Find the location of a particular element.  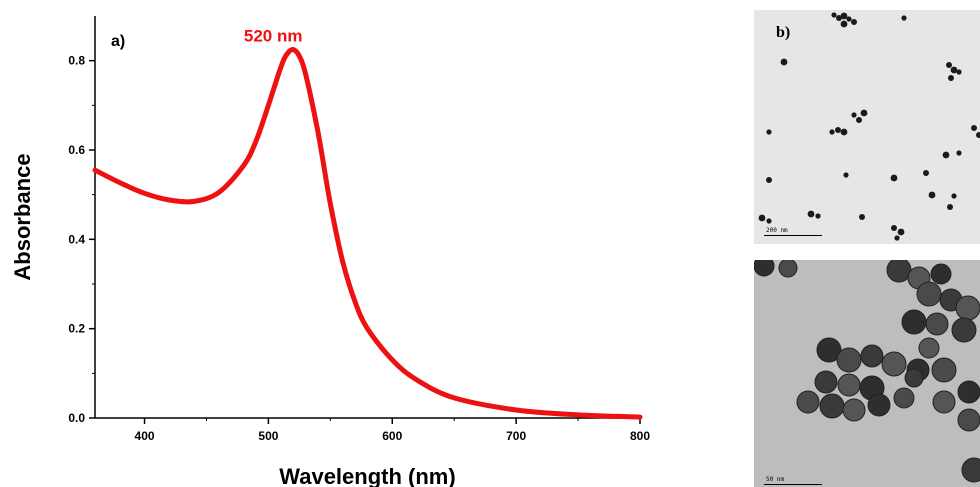

y-tick-label: 0.6 is located at coordinates (76, 150).